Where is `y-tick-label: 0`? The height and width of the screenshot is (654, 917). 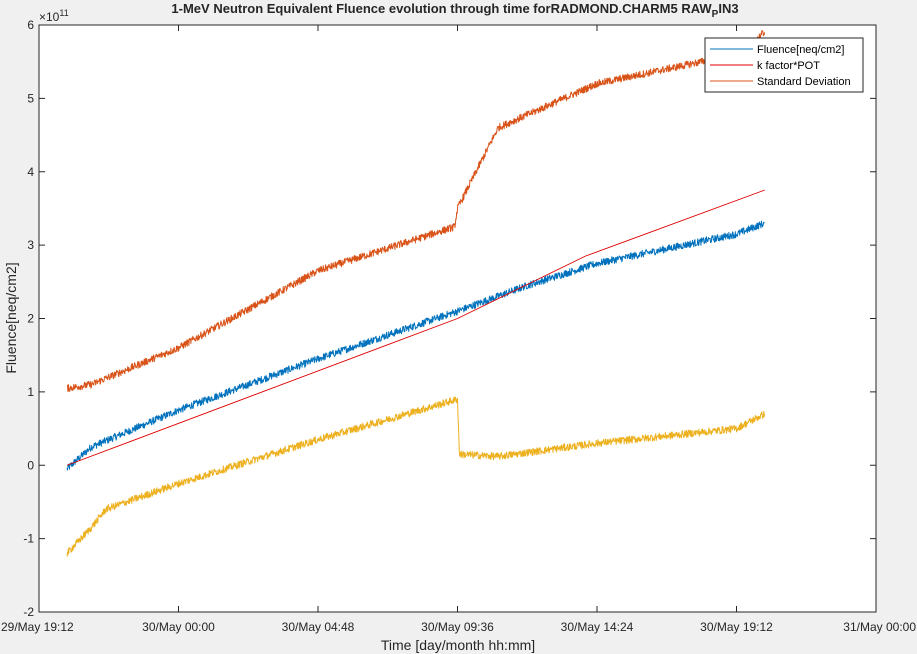 y-tick-label: 0 is located at coordinates (30, 465).